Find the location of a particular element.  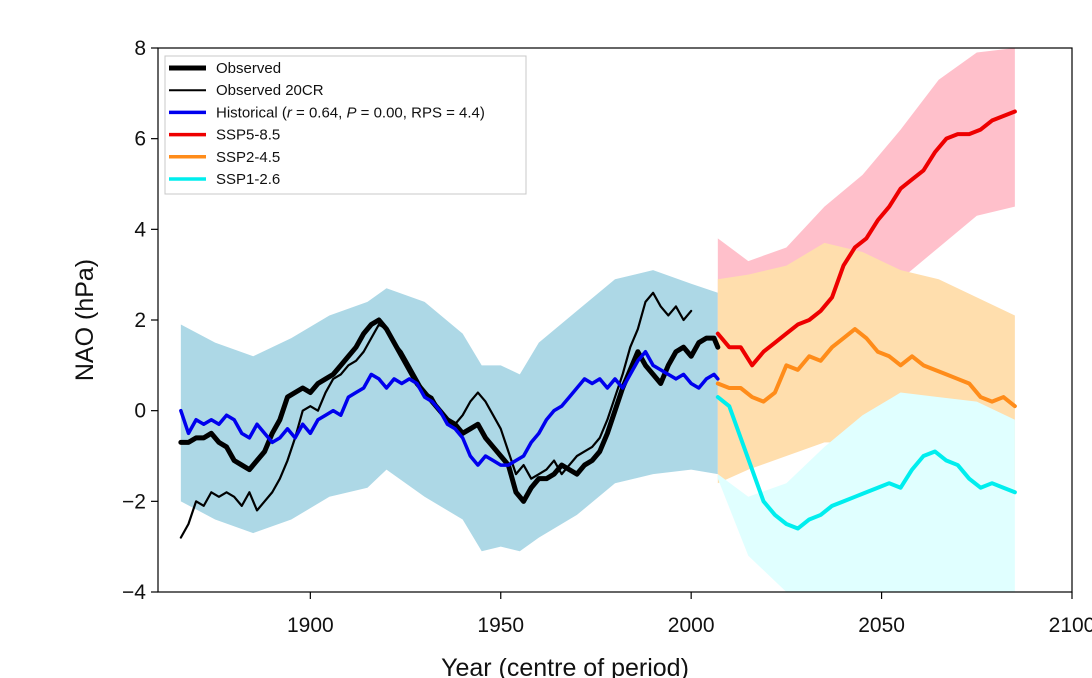

legend-label: SSP5-8.5 is located at coordinates (248, 135).